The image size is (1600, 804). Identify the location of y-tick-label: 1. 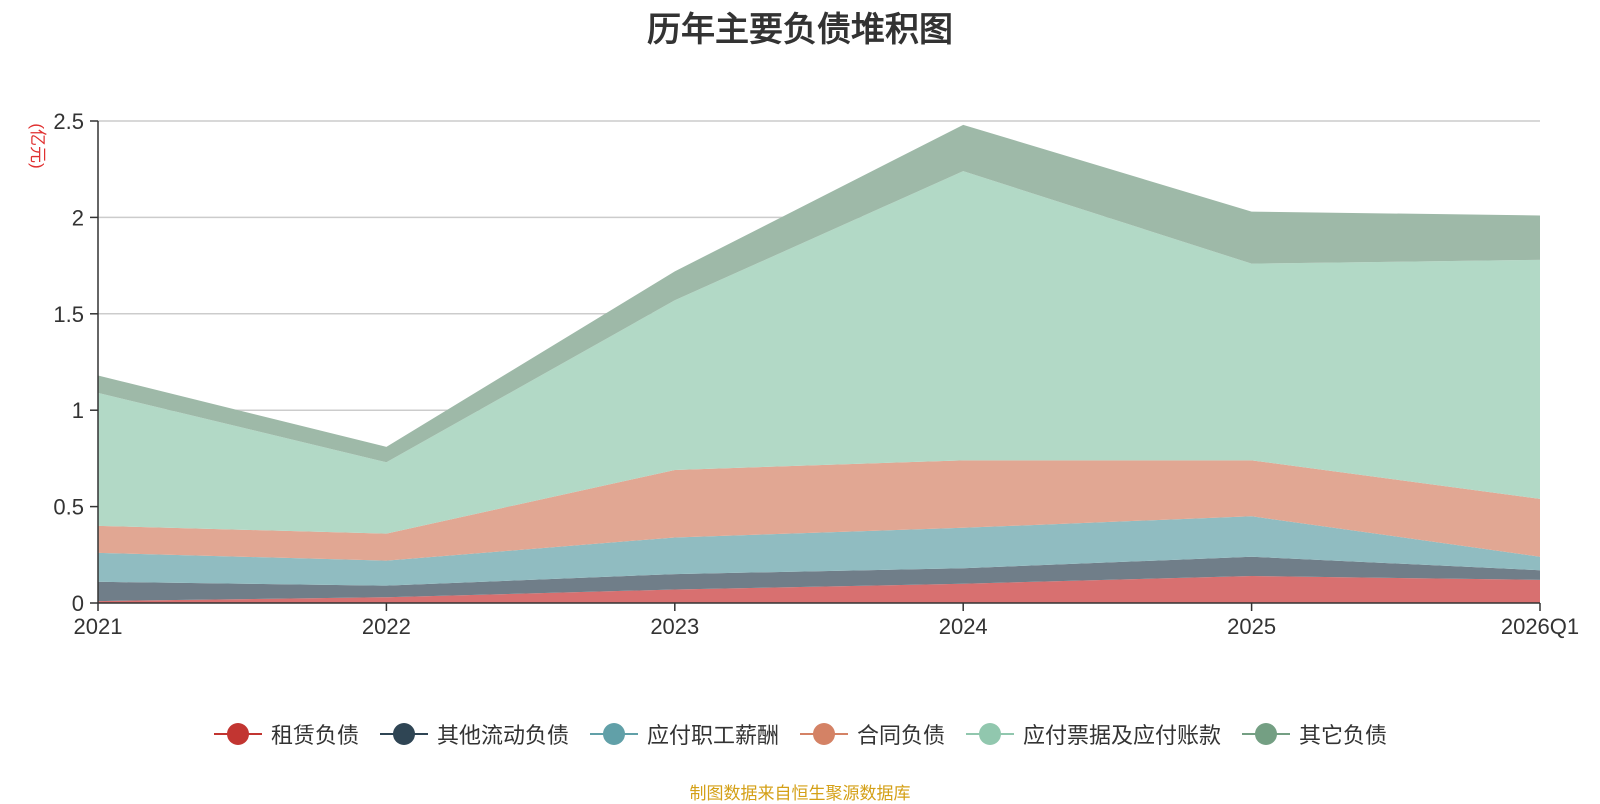
(78, 410).